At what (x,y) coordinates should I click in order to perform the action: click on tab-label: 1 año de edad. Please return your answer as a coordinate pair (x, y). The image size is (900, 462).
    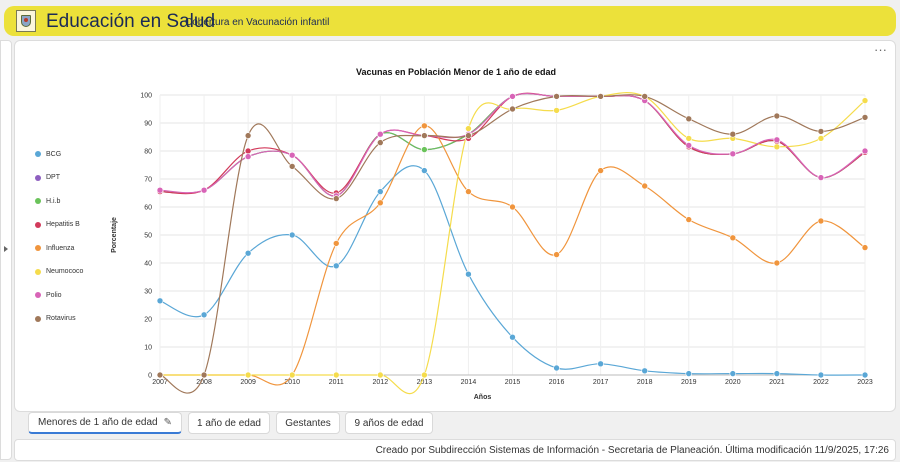
    Looking at the image, I should click on (229, 423).